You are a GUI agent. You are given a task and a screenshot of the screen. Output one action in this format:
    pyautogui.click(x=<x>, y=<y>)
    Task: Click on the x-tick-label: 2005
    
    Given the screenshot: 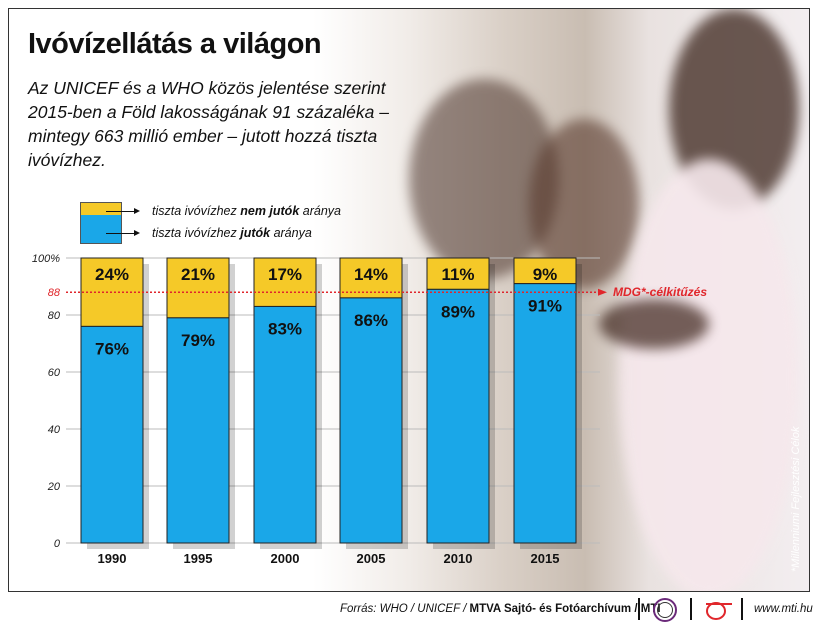 What is the action you would take?
    pyautogui.click(x=371, y=558)
    